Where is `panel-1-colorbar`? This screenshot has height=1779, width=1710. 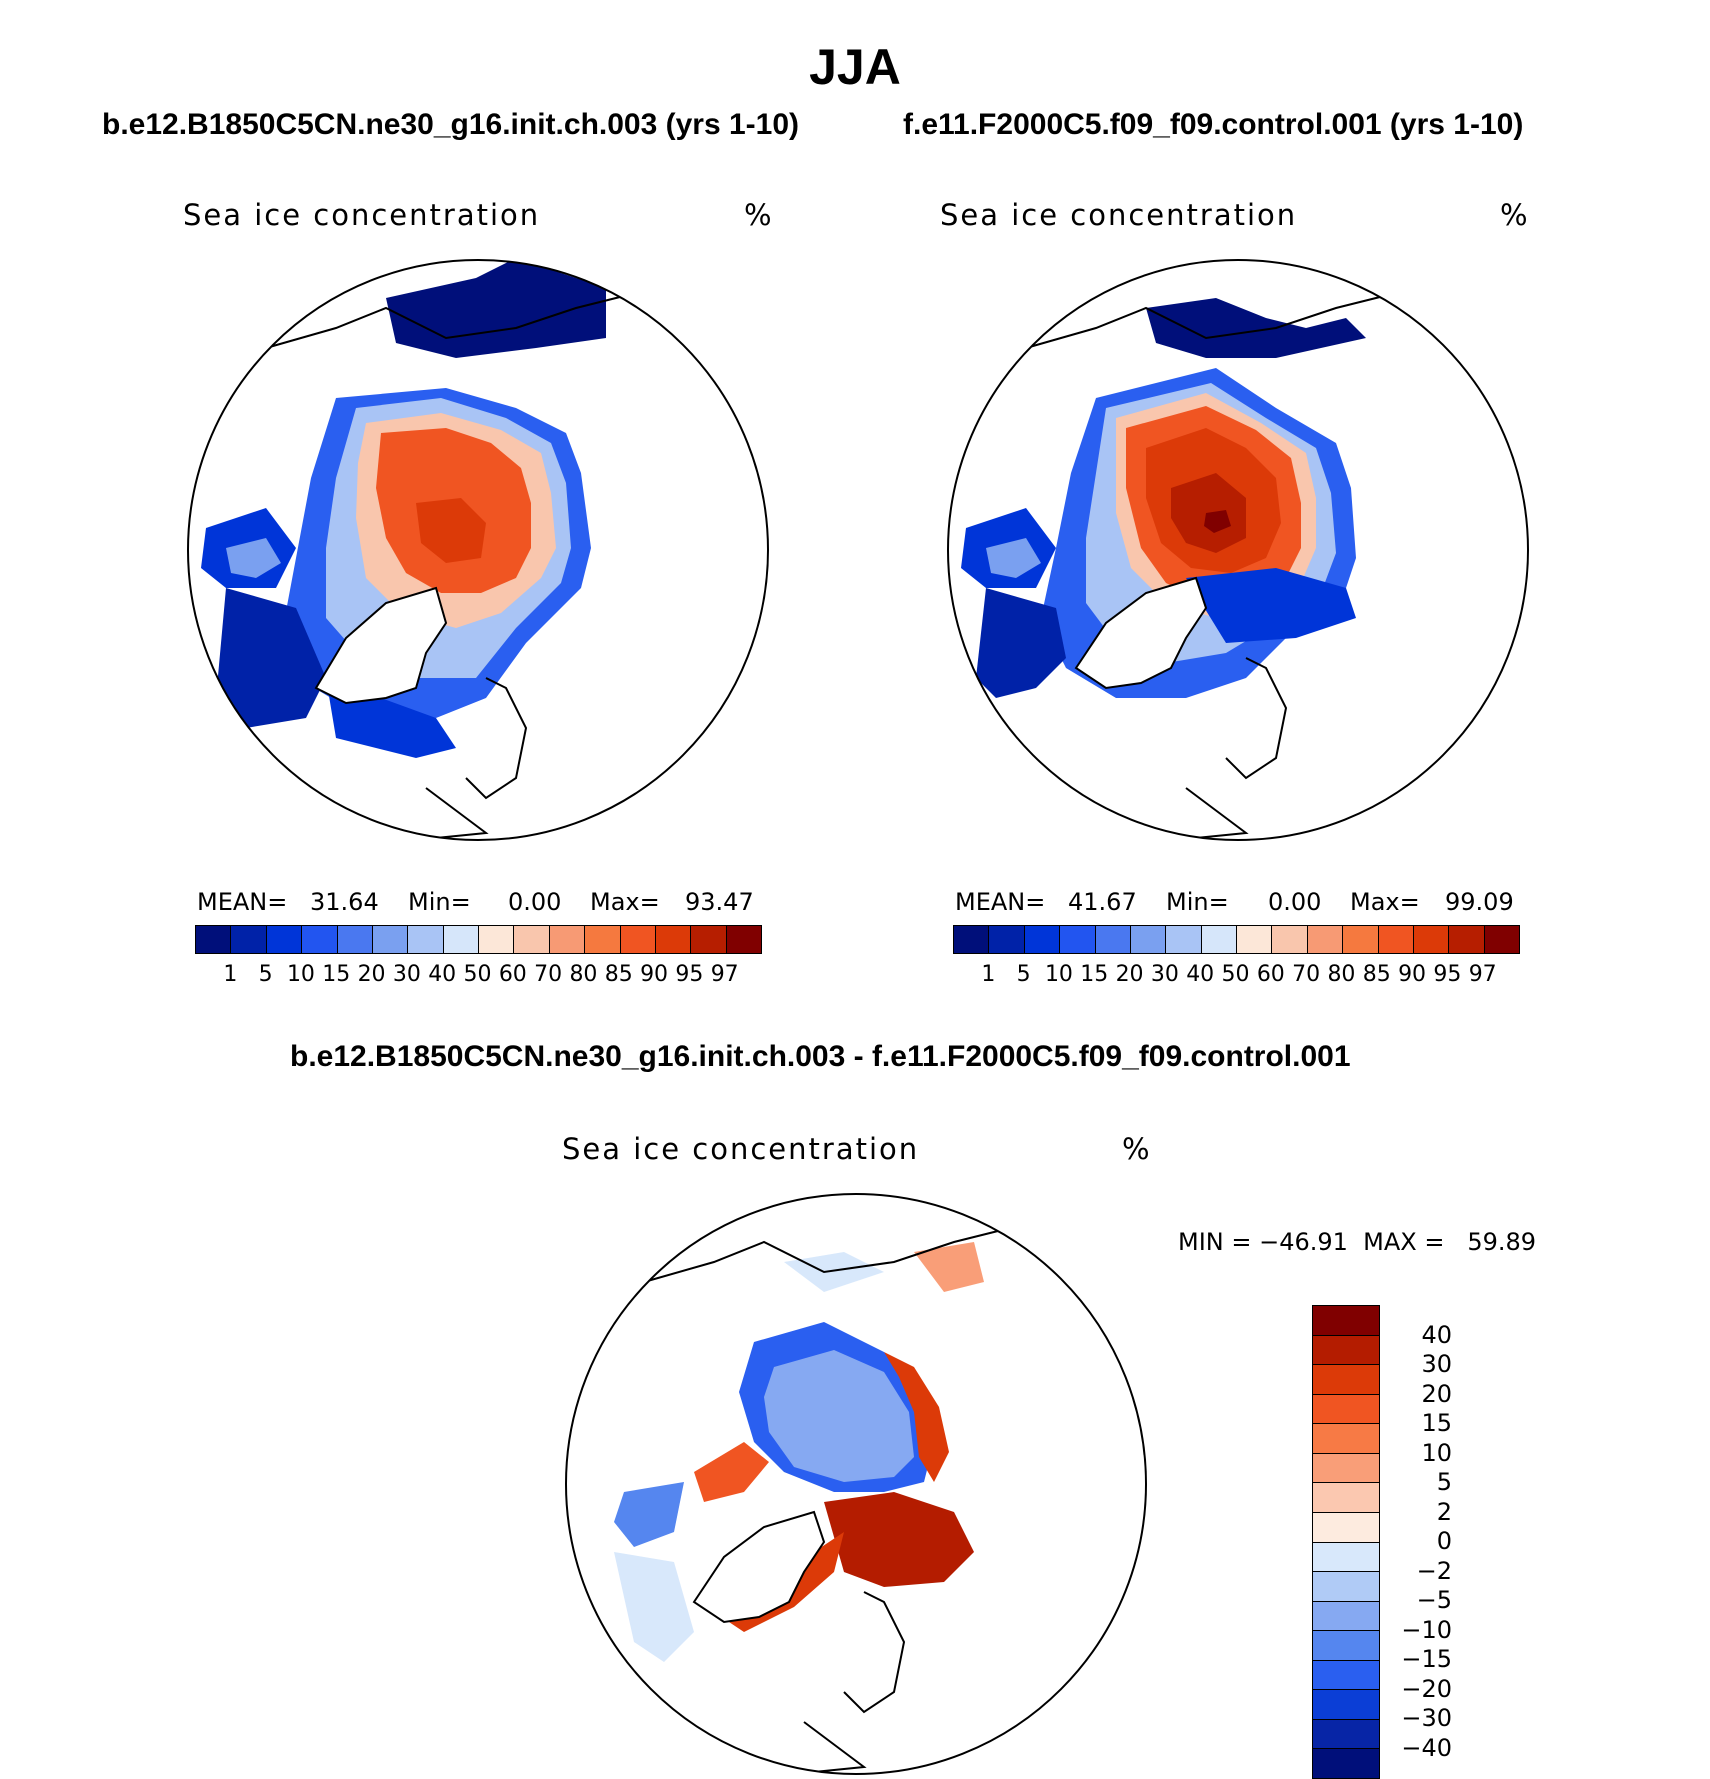
panel-1-colorbar is located at coordinates (478, 939).